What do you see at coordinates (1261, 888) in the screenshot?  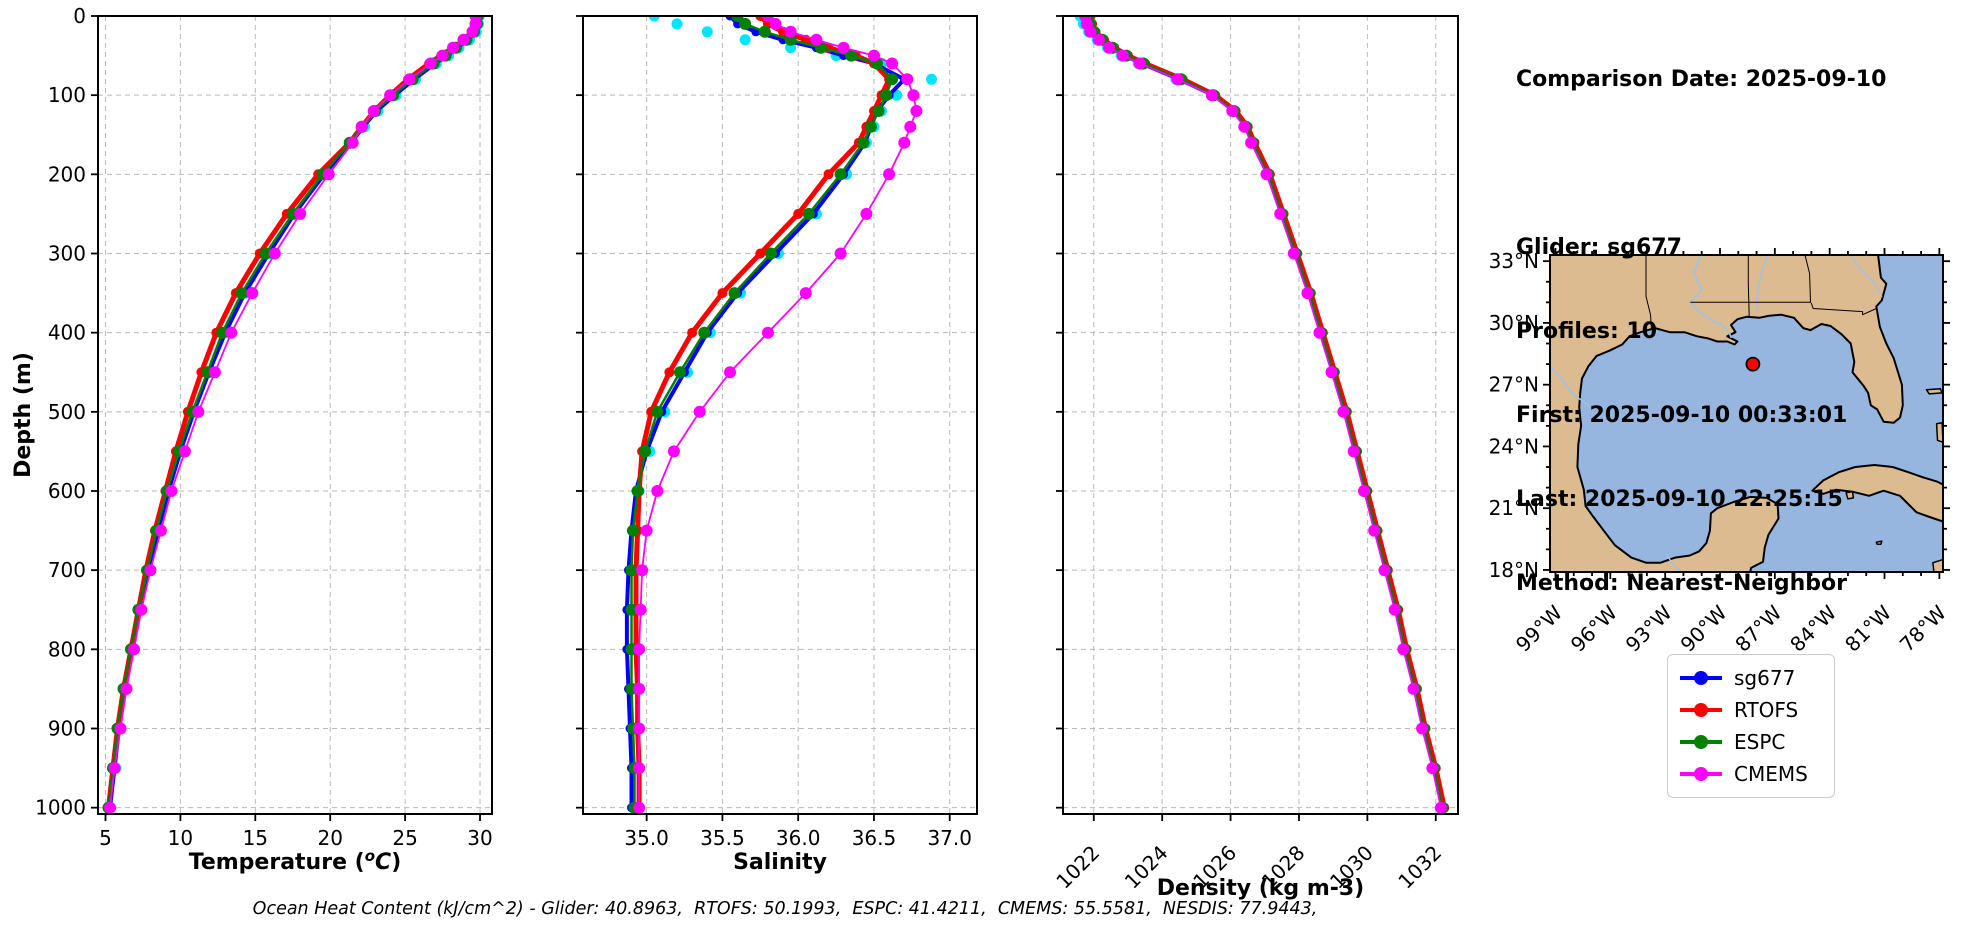 I see `xlabel-density: Density (kg m-3)` at bounding box center [1261, 888].